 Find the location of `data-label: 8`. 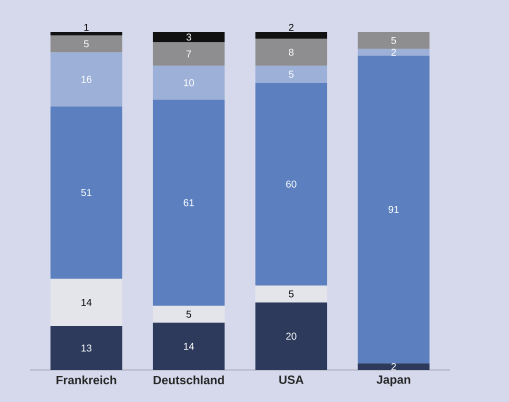

data-label: 8 is located at coordinates (291, 52).